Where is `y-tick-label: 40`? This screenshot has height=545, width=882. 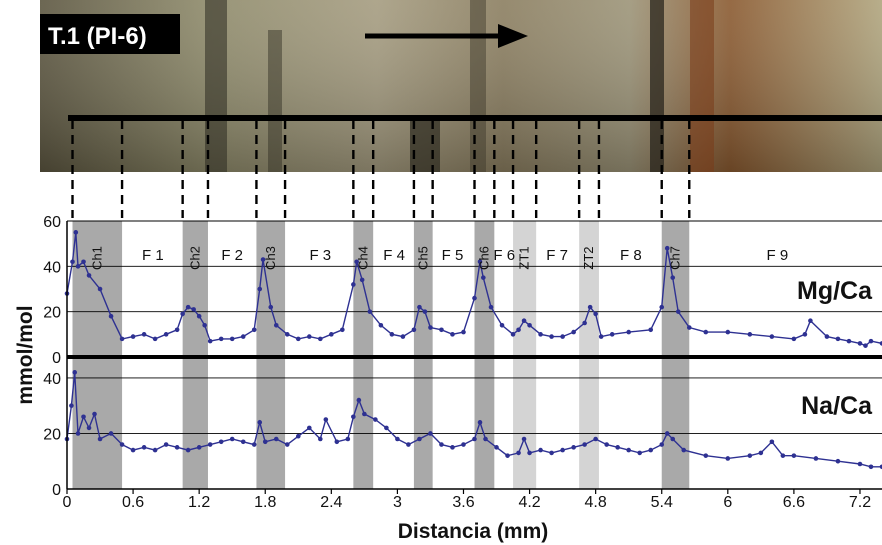
y-tick-label: 40 is located at coordinates (52, 267).